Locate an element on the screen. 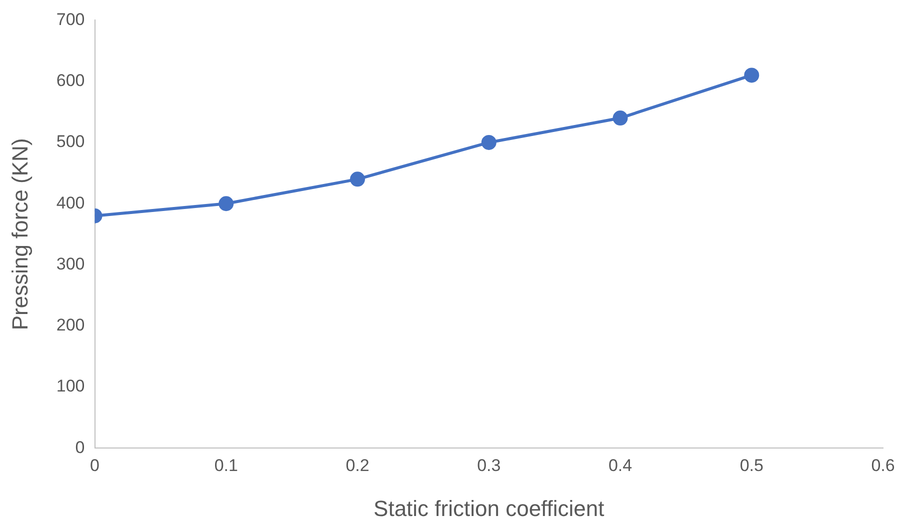 The image size is (903, 531). y-tick-label: 500 is located at coordinates (70, 142).